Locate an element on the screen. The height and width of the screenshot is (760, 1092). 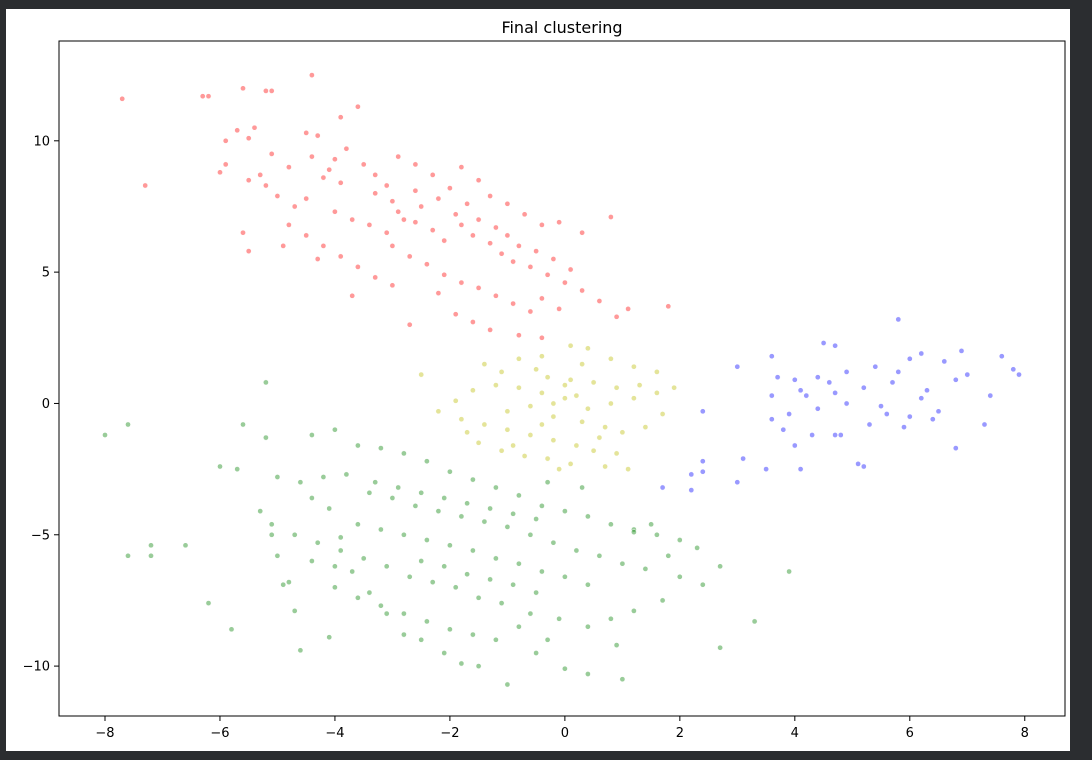
y-tick-label: 10 is located at coordinates (41, 141).